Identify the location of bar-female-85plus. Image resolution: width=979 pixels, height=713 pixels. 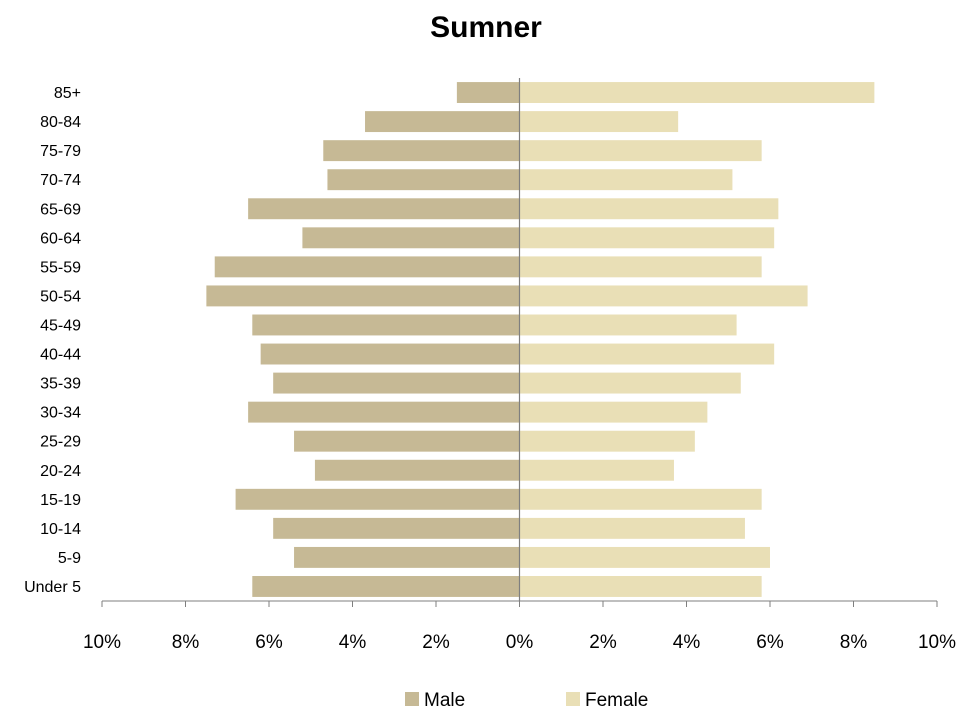
(697, 92).